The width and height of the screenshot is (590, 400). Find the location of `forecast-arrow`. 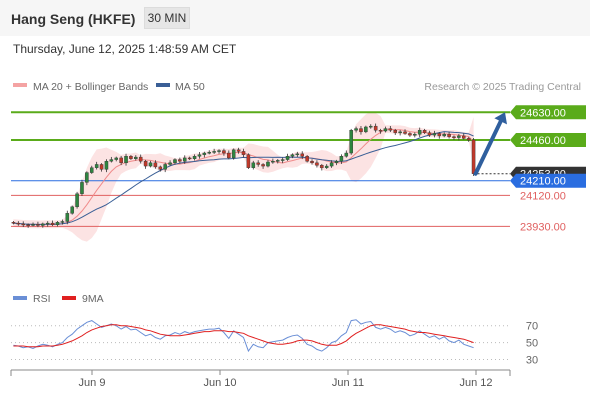

forecast-arrow is located at coordinates (490, 144).